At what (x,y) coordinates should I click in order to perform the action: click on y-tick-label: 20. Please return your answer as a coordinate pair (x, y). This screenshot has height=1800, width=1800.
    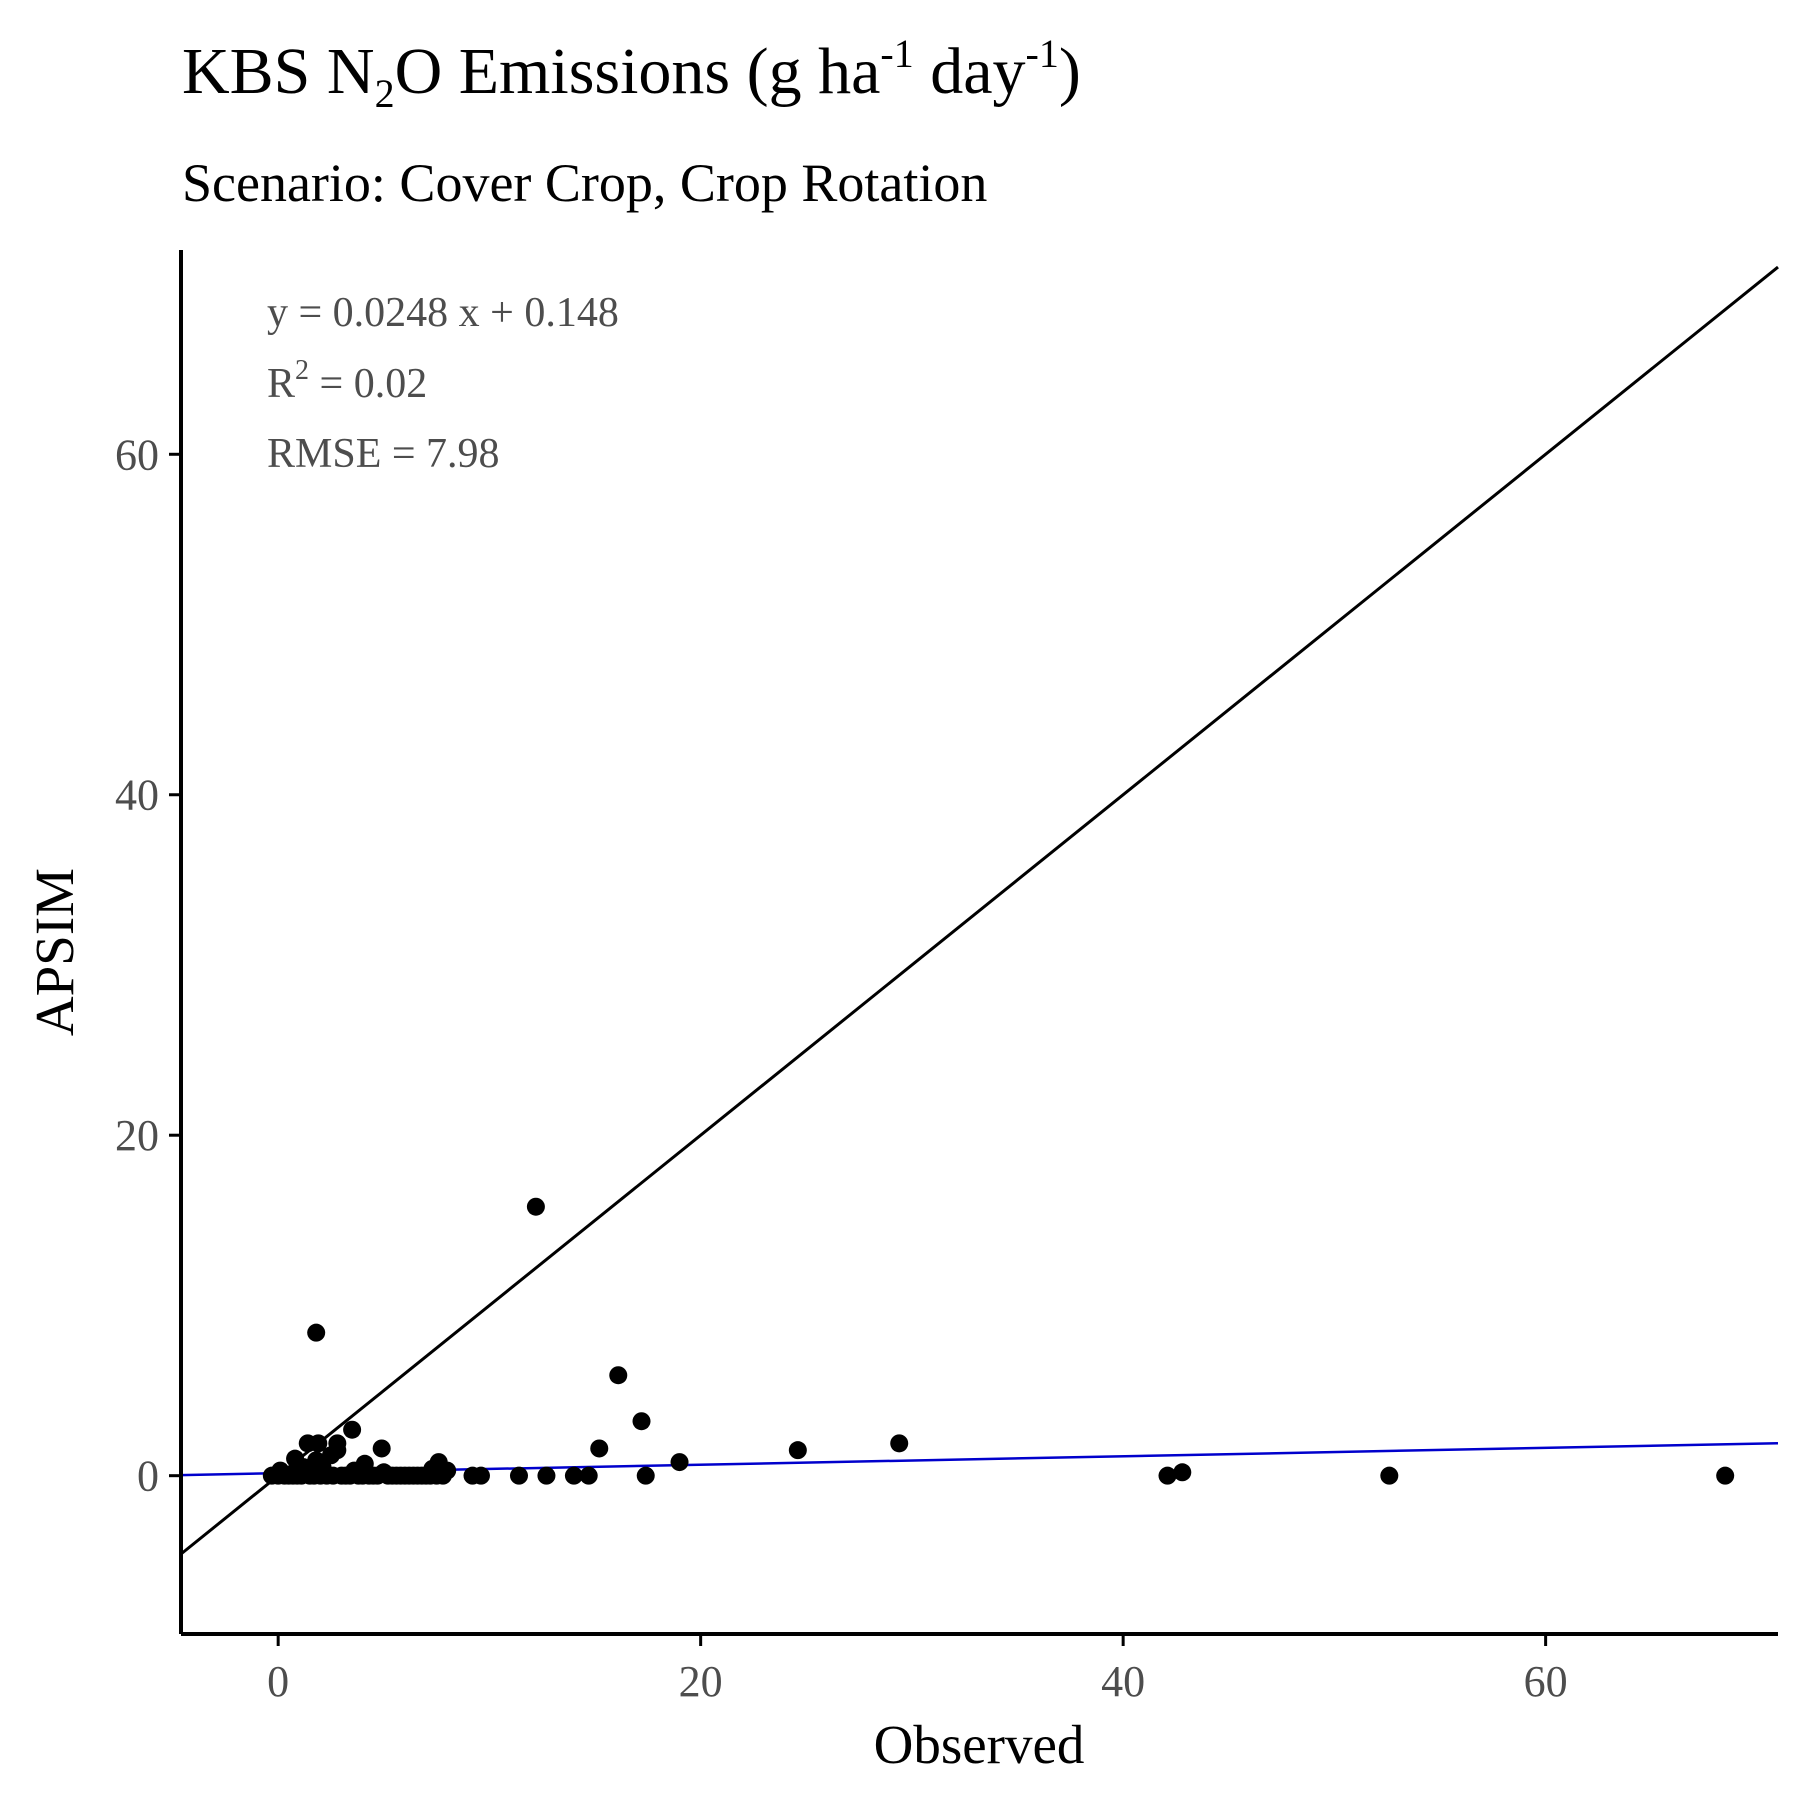
    Looking at the image, I should click on (137, 1135).